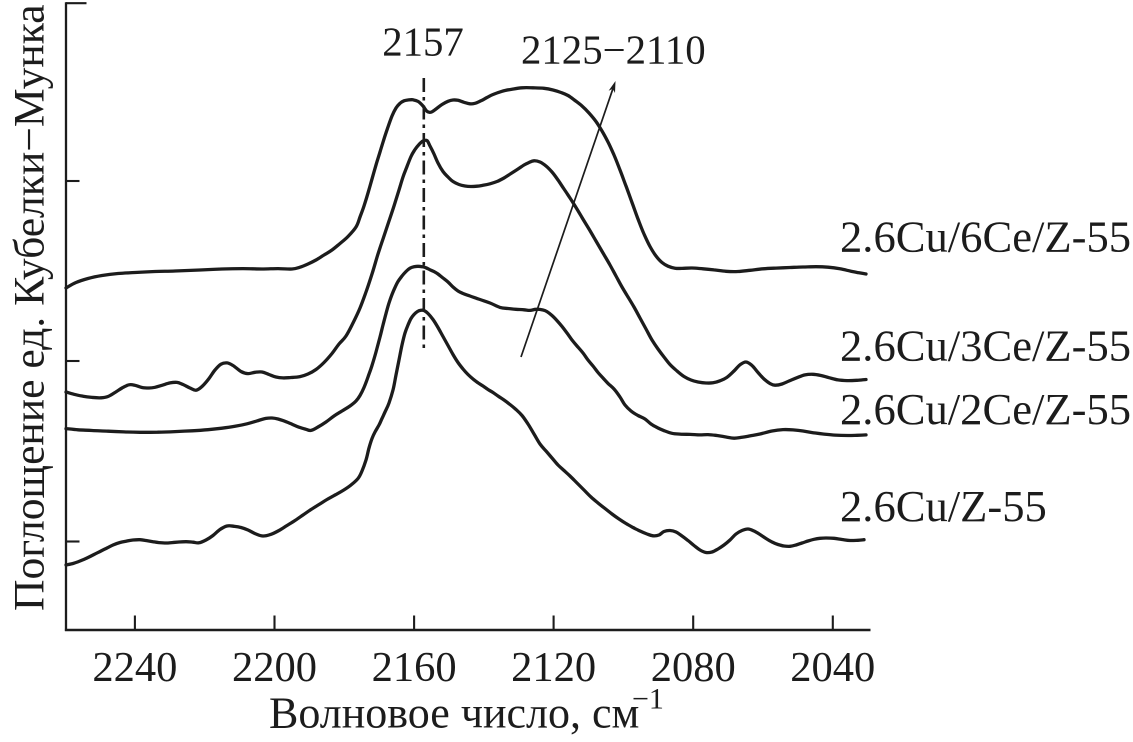  Describe the element at coordinates (613, 50) in the screenshot. I see `svg-text: 2125−2110` at that location.